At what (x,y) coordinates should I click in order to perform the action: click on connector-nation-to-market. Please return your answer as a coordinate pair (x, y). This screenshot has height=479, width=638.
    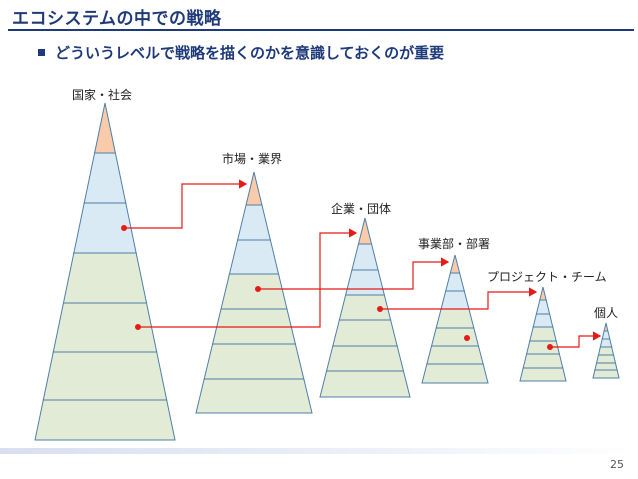
    Looking at the image, I should click on (186, 204).